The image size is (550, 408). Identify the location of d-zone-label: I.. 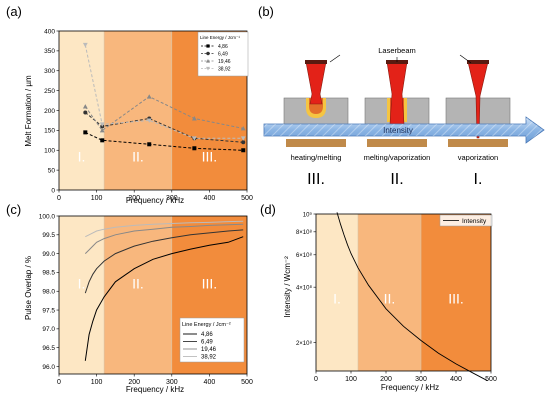
(337, 298).